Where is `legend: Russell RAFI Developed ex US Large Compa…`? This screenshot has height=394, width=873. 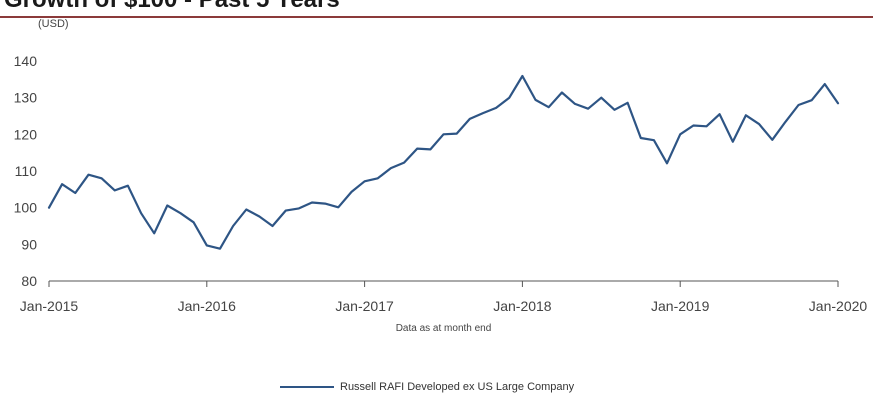 legend: Russell RAFI Developed ex US Large Compa… is located at coordinates (427, 387).